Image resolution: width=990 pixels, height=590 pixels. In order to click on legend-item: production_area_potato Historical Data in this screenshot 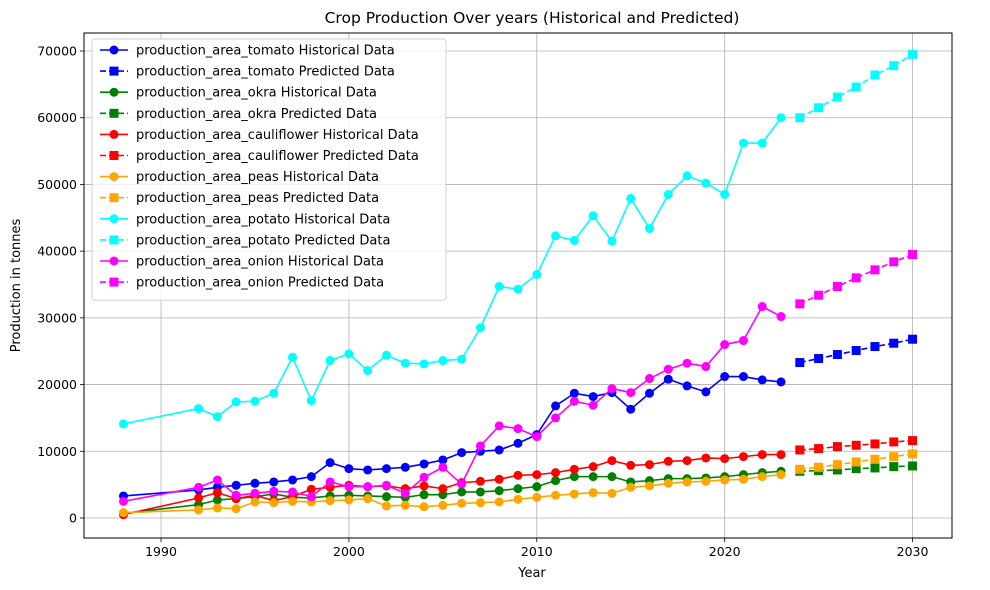, I will do `click(245, 219)`.